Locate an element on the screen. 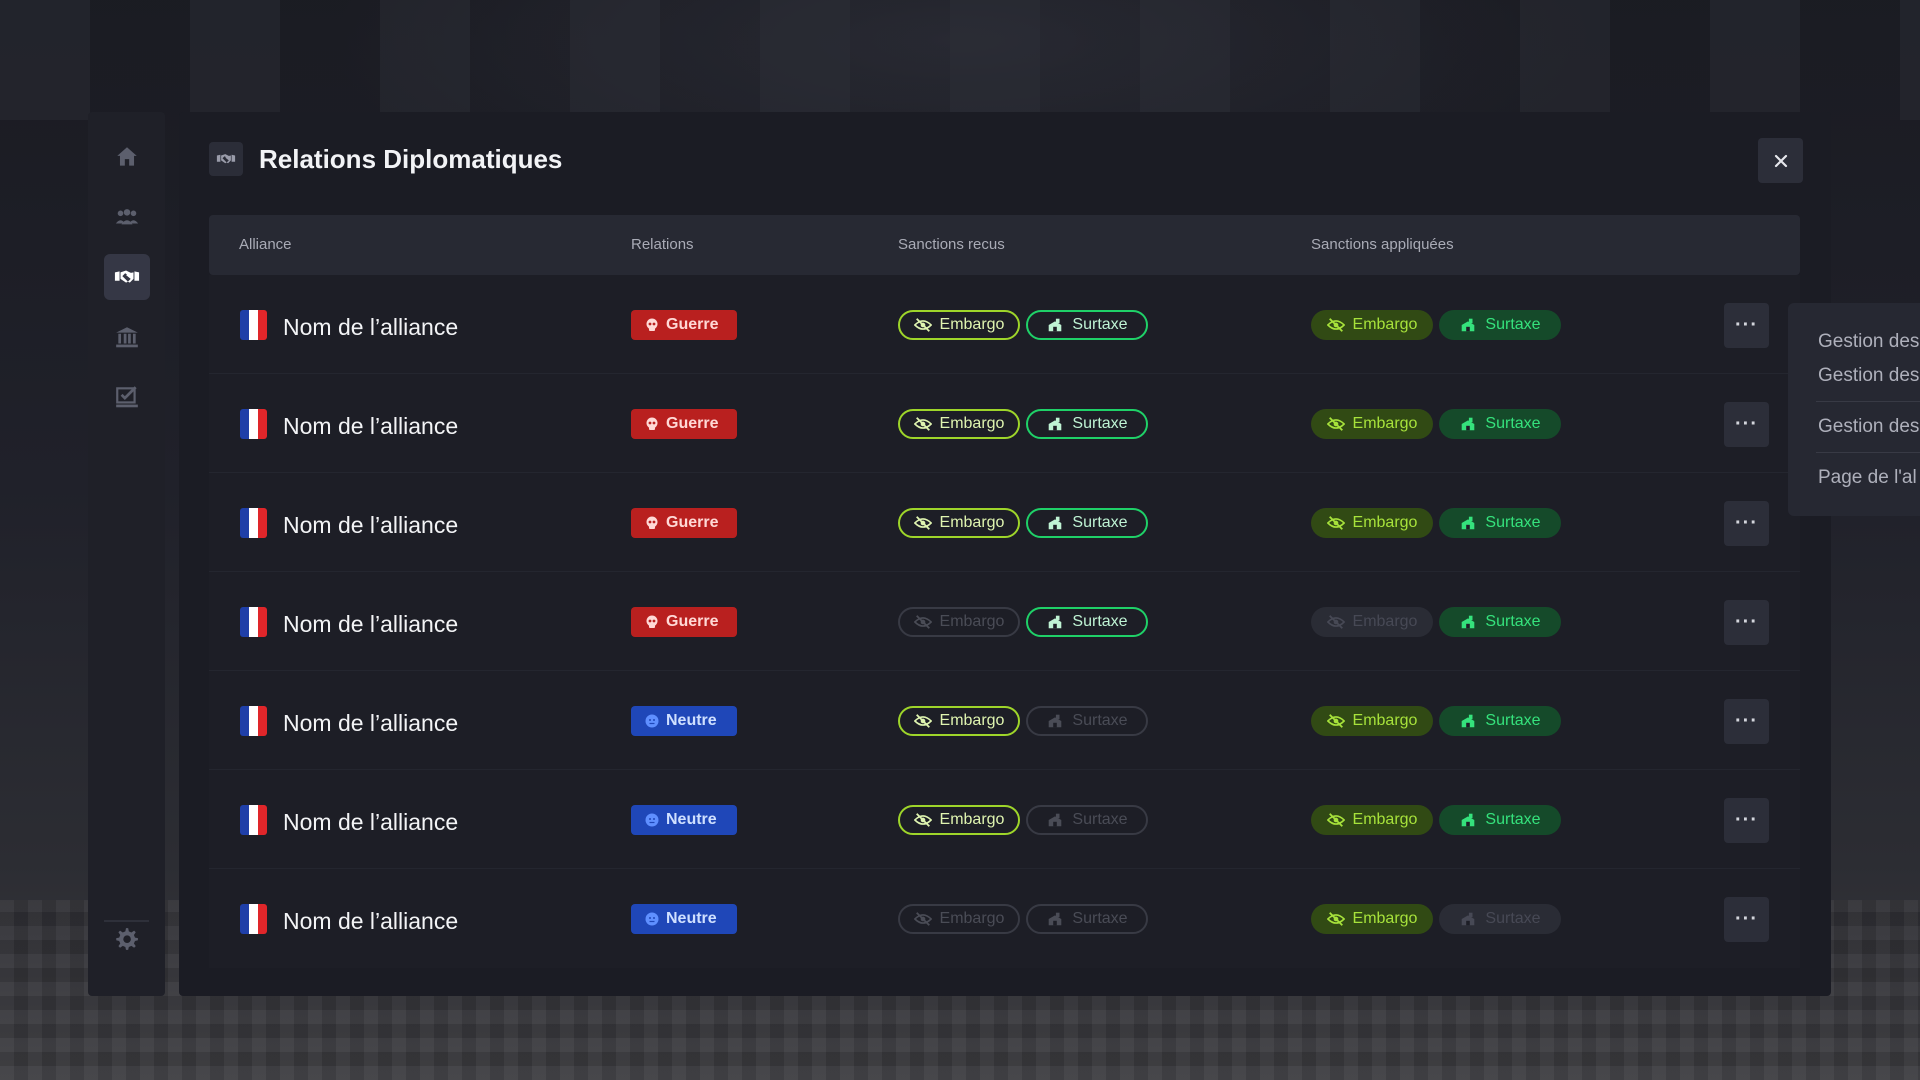  sidebar-item-settings is located at coordinates (126, 939).